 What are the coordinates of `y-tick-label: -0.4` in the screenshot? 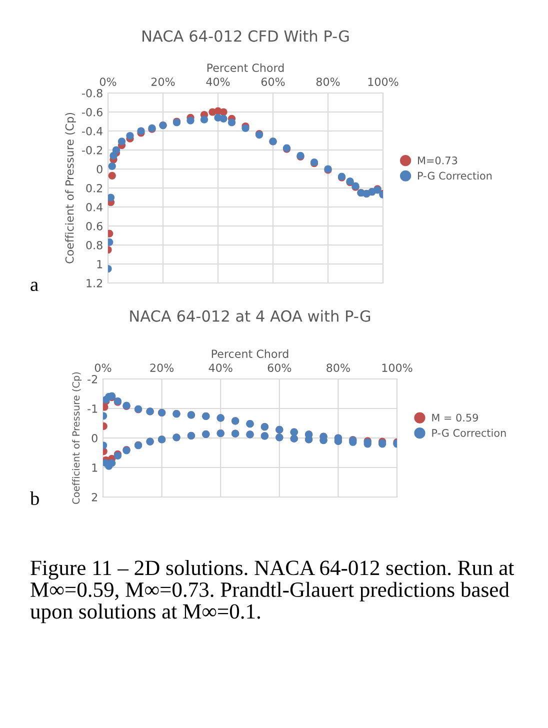 It's located at (92, 131).